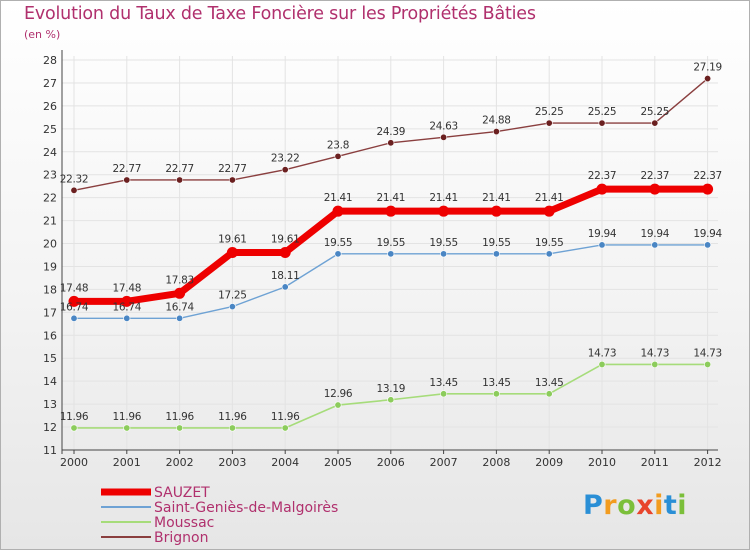 Image resolution: width=750 pixels, height=550 pixels. Describe the element at coordinates (708, 462) in the screenshot. I see `x-tick-label: 2012` at that location.